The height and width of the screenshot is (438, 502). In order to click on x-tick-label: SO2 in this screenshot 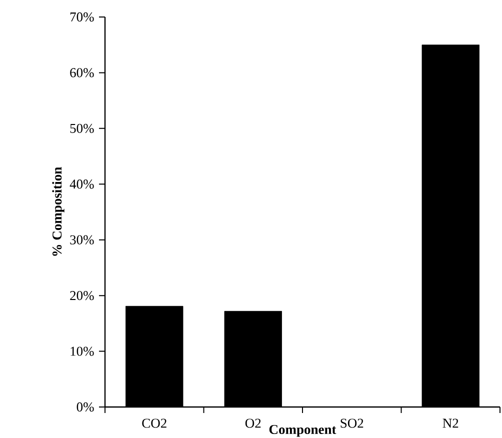, I will do `click(352, 423)`.